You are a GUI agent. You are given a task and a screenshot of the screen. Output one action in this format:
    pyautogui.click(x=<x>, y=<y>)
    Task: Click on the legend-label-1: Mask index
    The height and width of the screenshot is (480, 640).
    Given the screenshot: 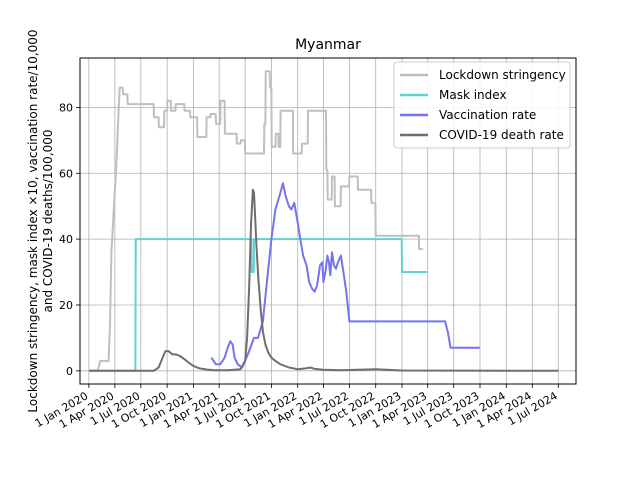 What is the action you would take?
    pyautogui.click(x=473, y=95)
    